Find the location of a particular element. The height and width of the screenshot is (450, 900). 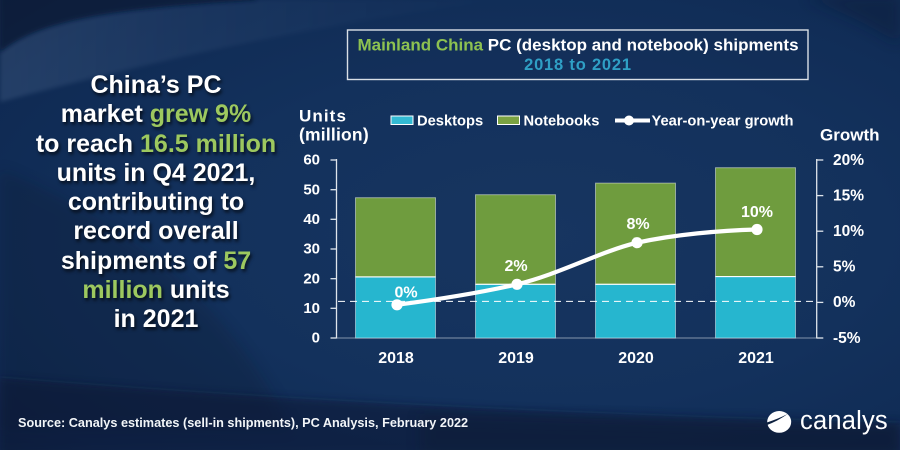

svg-text: 30 is located at coordinates (311, 249).